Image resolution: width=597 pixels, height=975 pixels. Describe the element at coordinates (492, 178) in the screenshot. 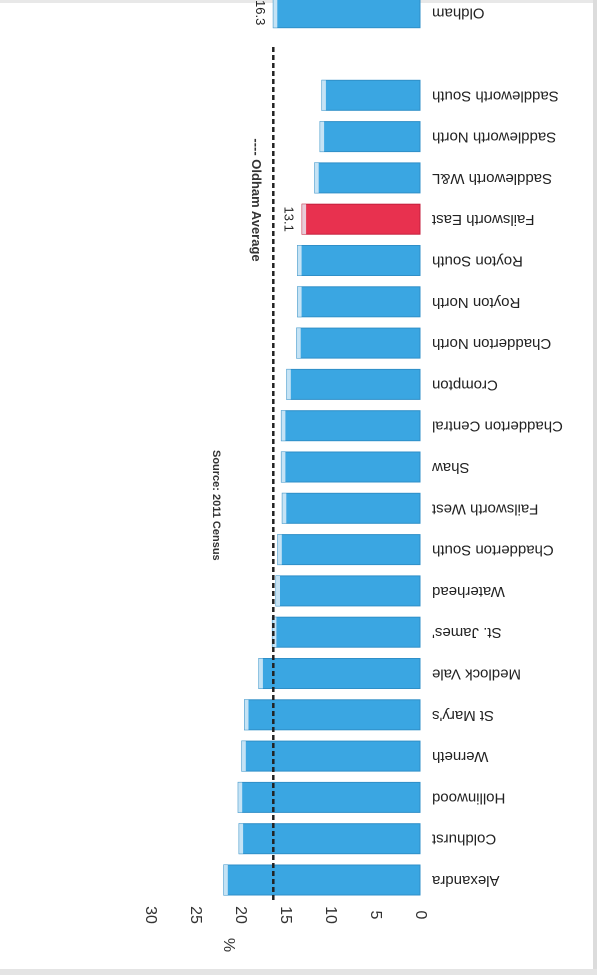

I see `category-label: Saddleworth W&L` at that location.